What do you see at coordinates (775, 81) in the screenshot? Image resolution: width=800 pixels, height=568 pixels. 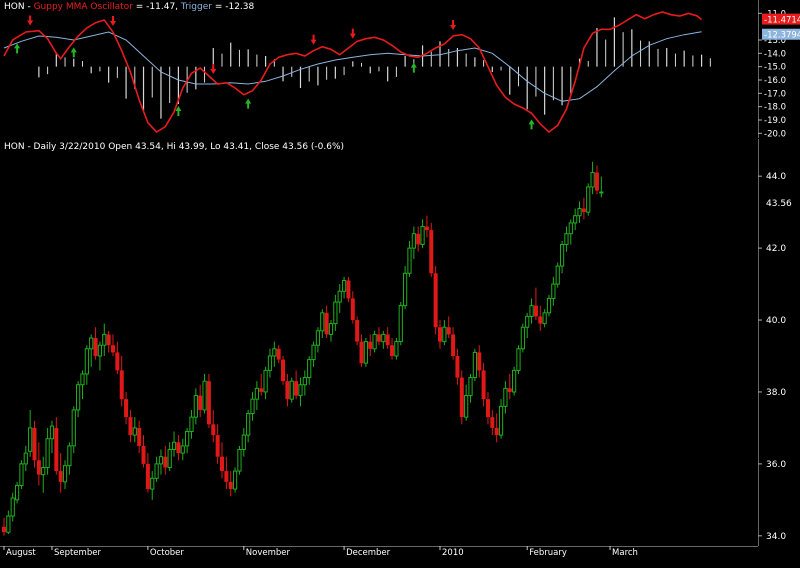 I see `osc-tick-label: -16.0` at bounding box center [775, 81].